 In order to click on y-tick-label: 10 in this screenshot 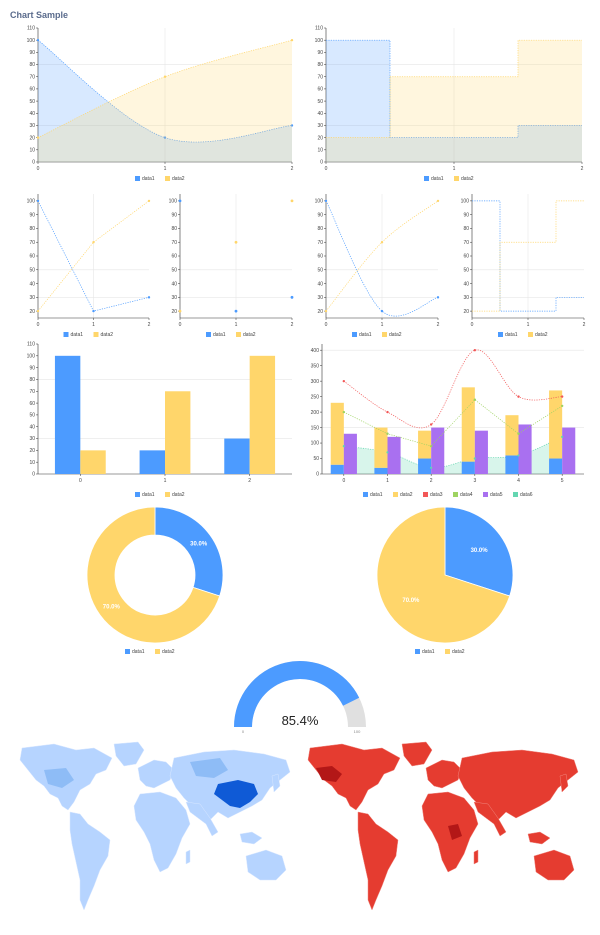, I will do `click(32, 463)`.